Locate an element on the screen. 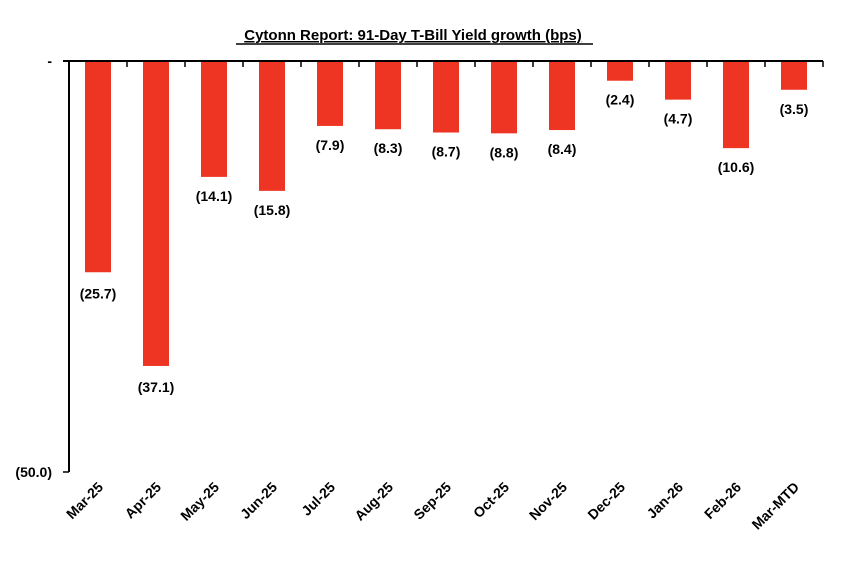 Image resolution: width=868 pixels, height=561 pixels. data-label: (25.7) is located at coordinates (98, 293).